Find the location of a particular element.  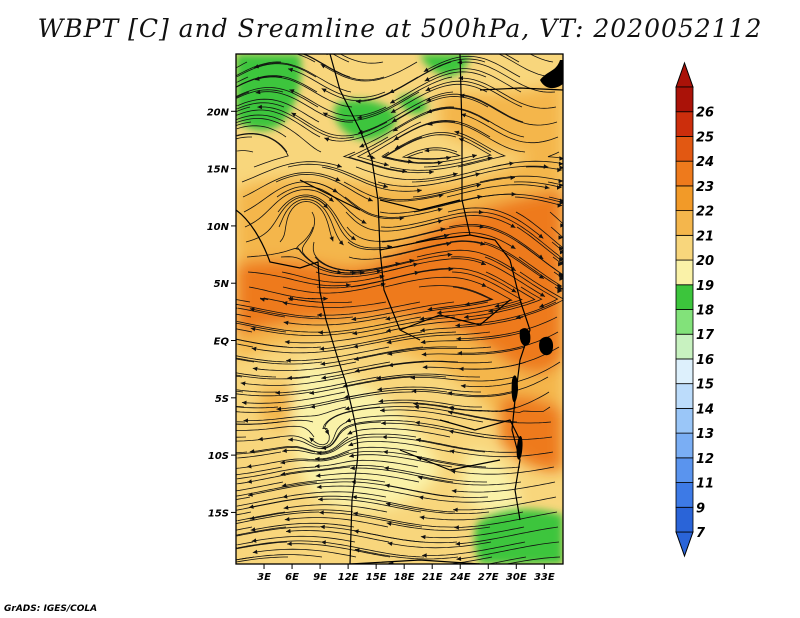

lat-tick-label: 10N is located at coordinates (218, 227).